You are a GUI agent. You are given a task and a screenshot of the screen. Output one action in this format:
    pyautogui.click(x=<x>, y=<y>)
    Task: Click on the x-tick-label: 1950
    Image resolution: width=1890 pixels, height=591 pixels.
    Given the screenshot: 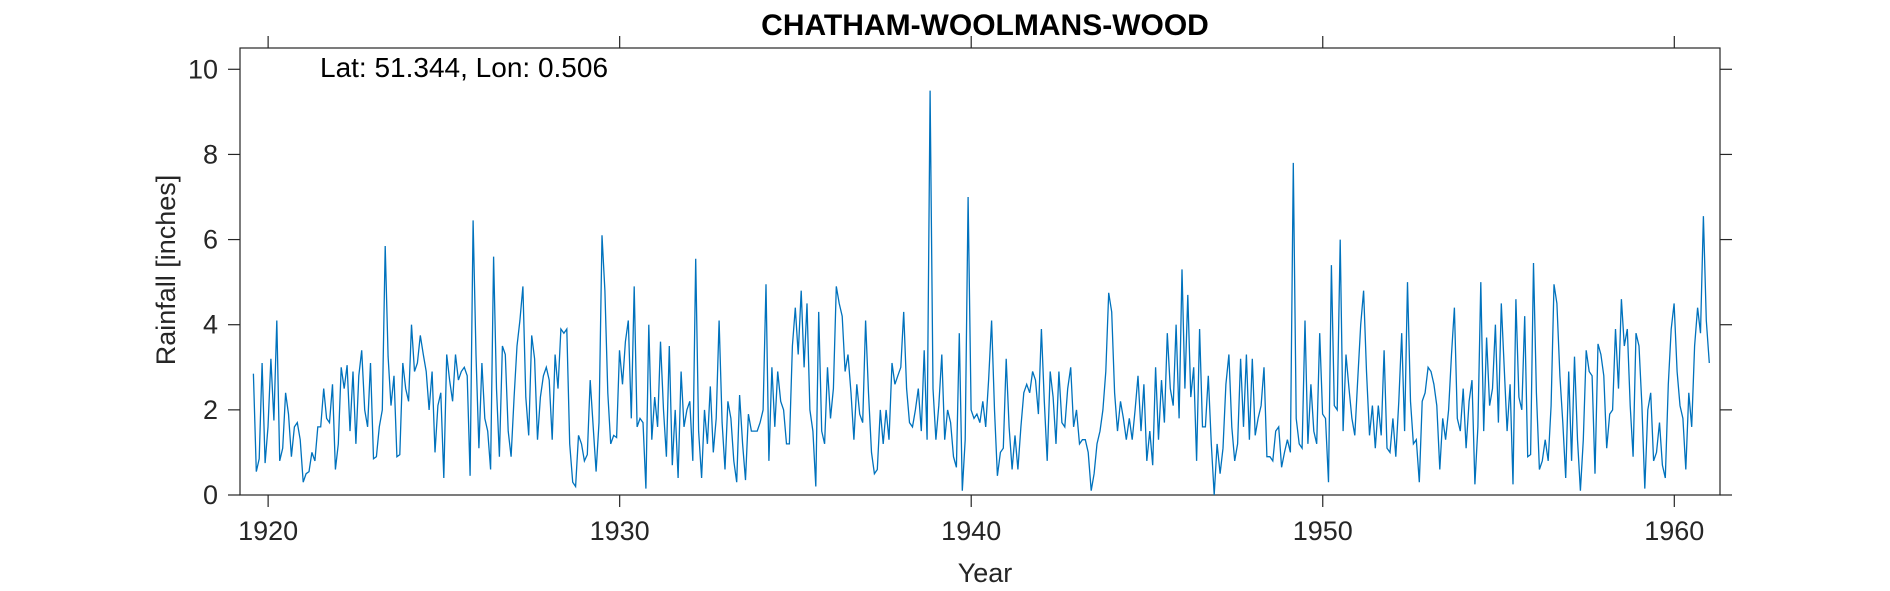 What is the action you would take?
    pyautogui.click(x=1323, y=531)
    